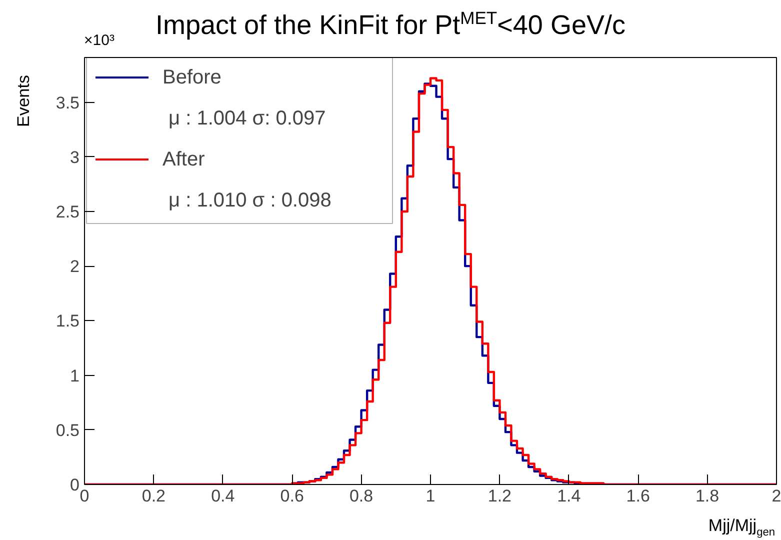 The image size is (781, 540). I want to click on x-axis-title: Mjj/Mjj$_{gen}$, so click(741, 527).